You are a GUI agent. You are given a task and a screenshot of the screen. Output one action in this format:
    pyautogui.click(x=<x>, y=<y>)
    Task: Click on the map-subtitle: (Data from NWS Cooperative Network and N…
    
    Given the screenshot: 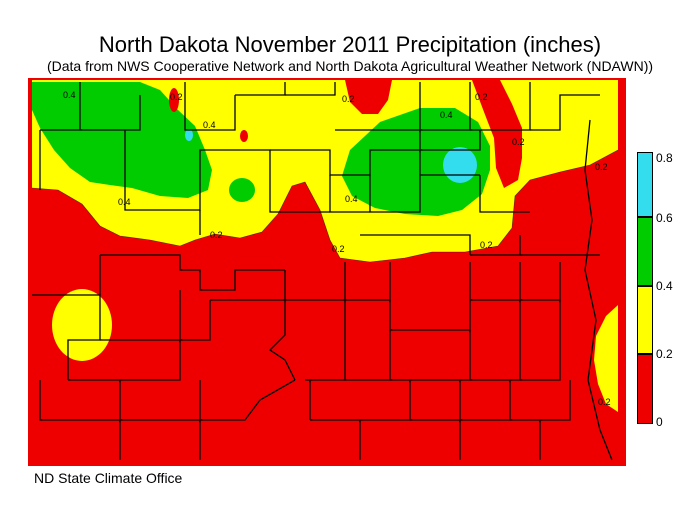 What is the action you would take?
    pyautogui.click(x=350, y=66)
    